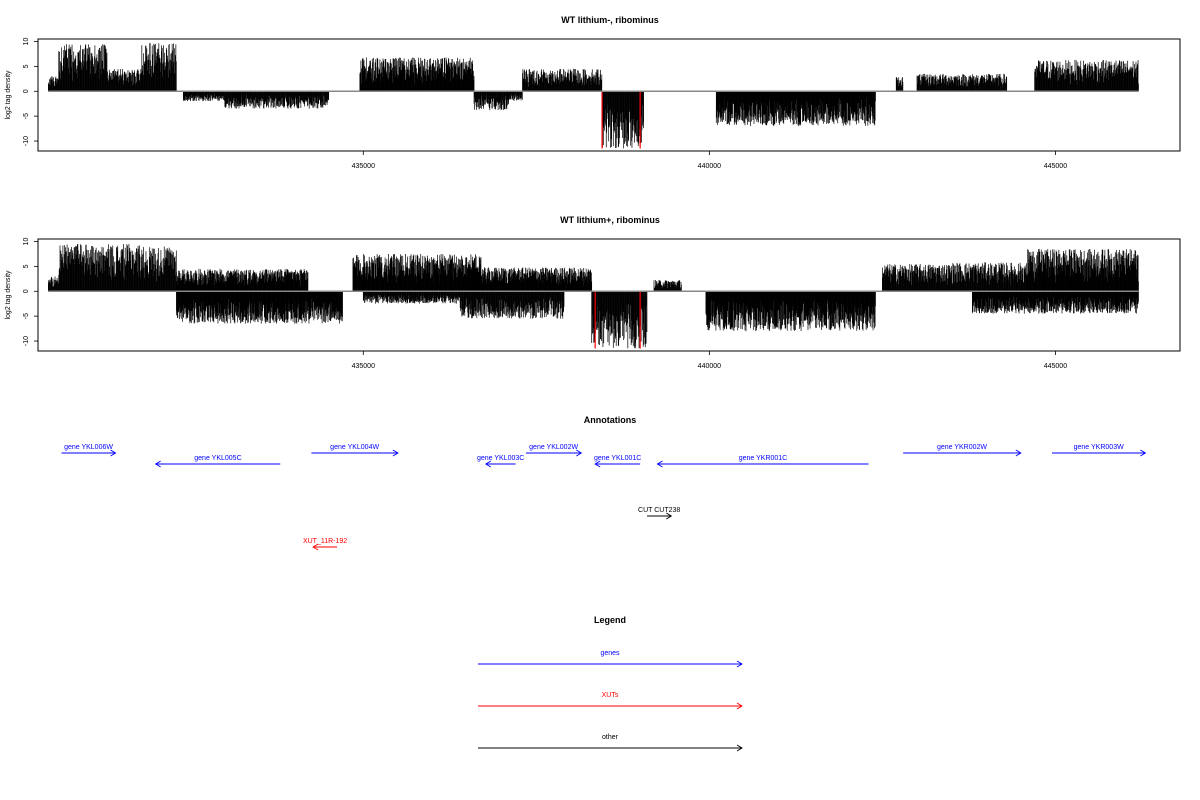 This screenshot has width=1200, height=800. I want to click on red-markers, so click(621, 120).